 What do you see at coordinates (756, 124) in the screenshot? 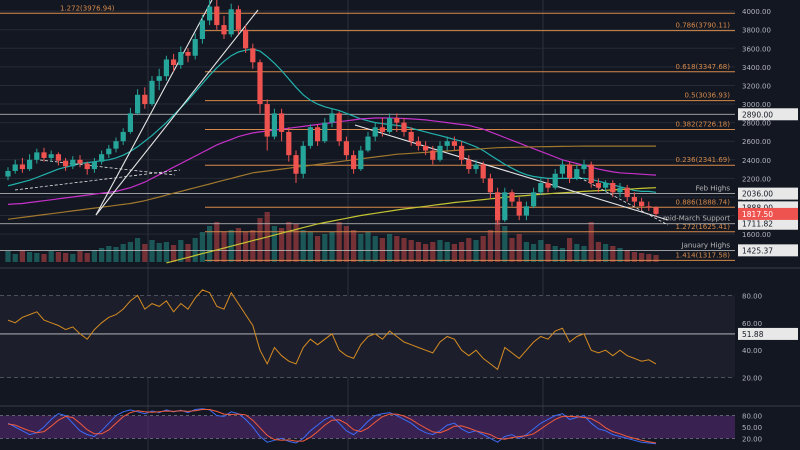
I see `price-axis-tick-label: 2800.00` at bounding box center [756, 124].